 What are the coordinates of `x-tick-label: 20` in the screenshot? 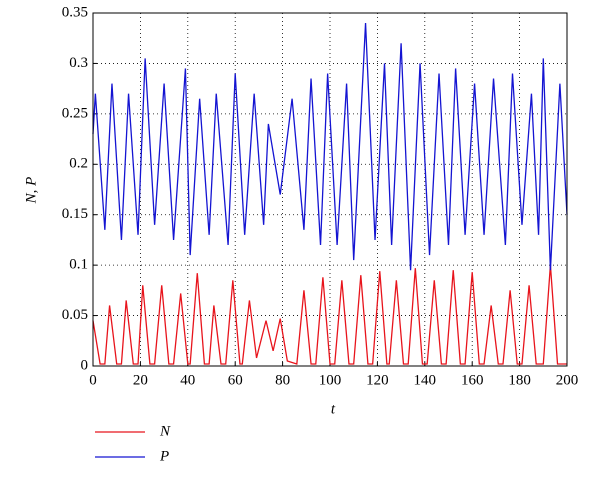 It's located at (140, 380).